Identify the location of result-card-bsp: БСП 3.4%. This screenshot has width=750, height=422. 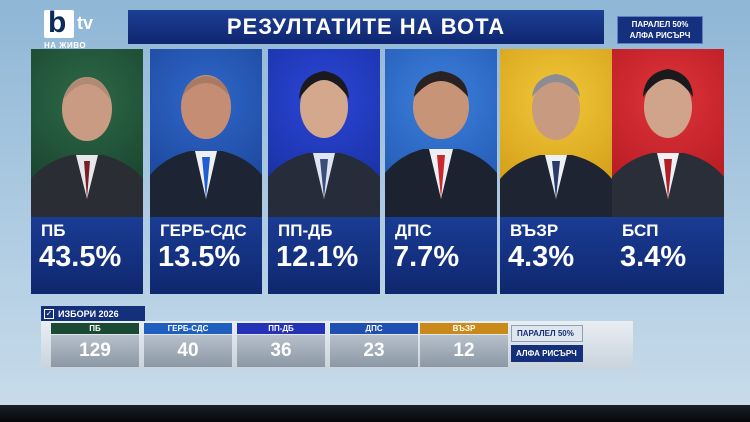
(668, 171).